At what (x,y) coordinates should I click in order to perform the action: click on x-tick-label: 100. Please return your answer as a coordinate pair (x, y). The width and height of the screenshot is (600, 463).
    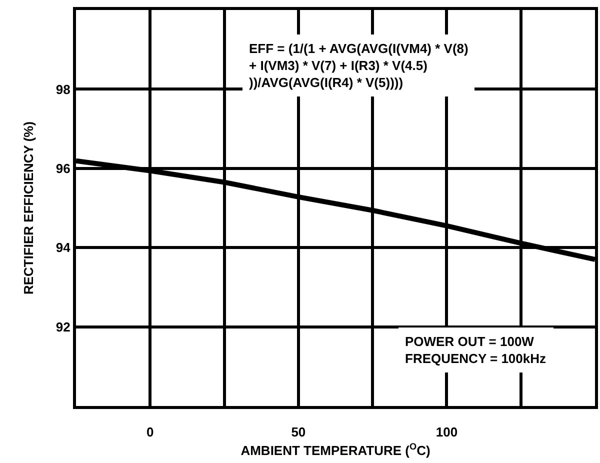
    Looking at the image, I should click on (447, 432).